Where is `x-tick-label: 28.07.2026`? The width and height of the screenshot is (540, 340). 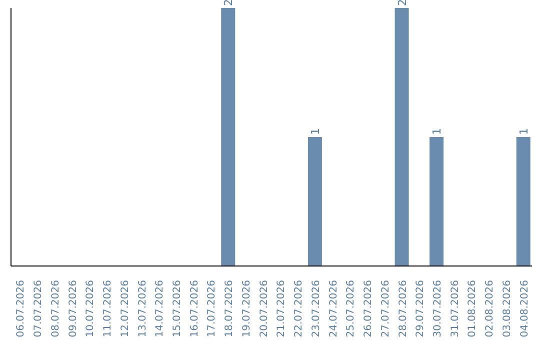
x-tick-label: 28.07.2026 is located at coordinates (403, 309).